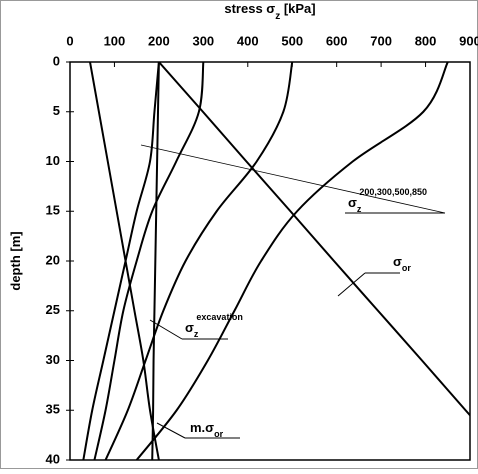 The width and height of the screenshot is (478, 474). What do you see at coordinates (337, 40) in the screenshot?
I see `x-tick-label: 600` at bounding box center [337, 40].